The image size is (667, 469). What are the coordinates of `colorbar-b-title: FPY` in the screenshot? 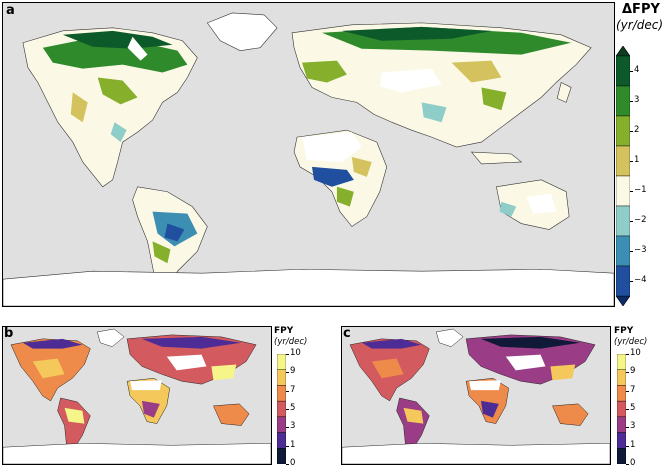 It's located at (284, 331).